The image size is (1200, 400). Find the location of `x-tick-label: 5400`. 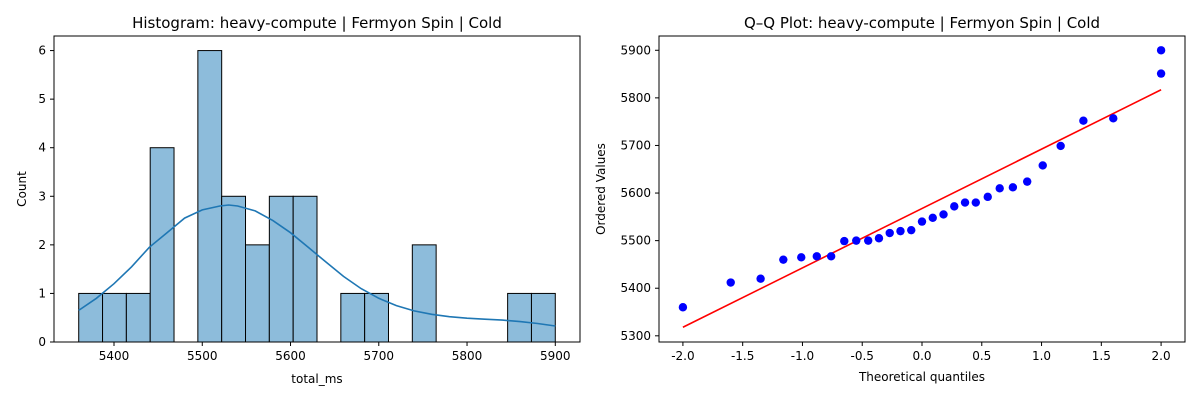

x-tick-label: 5400 is located at coordinates (114, 356).